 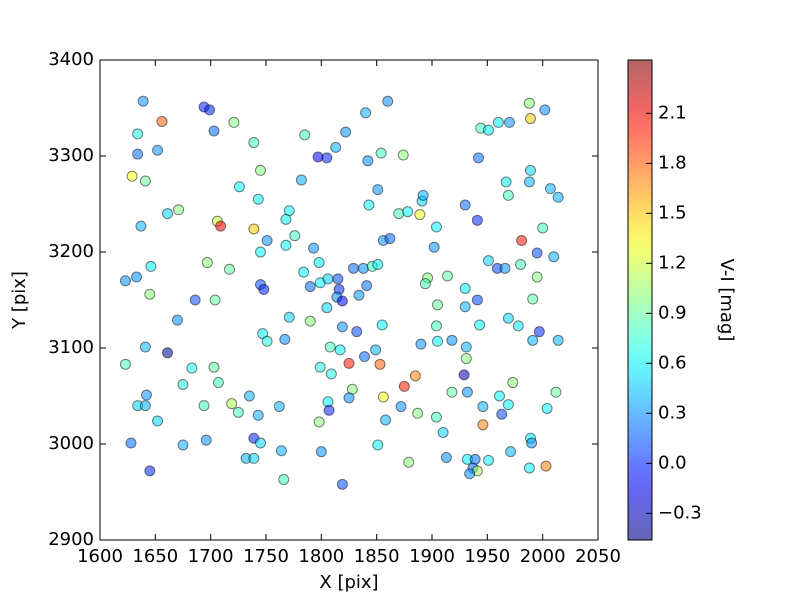 I want to click on colorbar-tick-label: 0.0, so click(x=672, y=462).